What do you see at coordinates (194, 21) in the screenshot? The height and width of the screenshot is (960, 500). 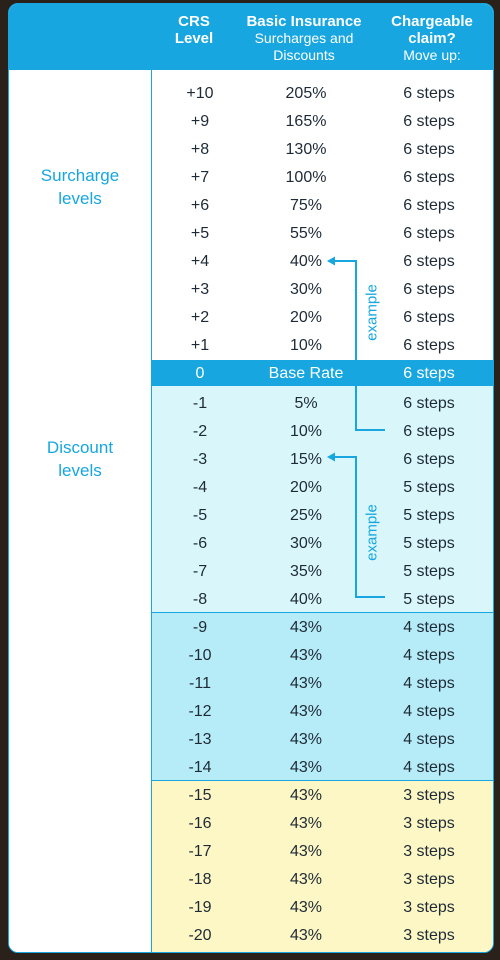 I see `header-crs-label: CRS` at bounding box center [194, 21].